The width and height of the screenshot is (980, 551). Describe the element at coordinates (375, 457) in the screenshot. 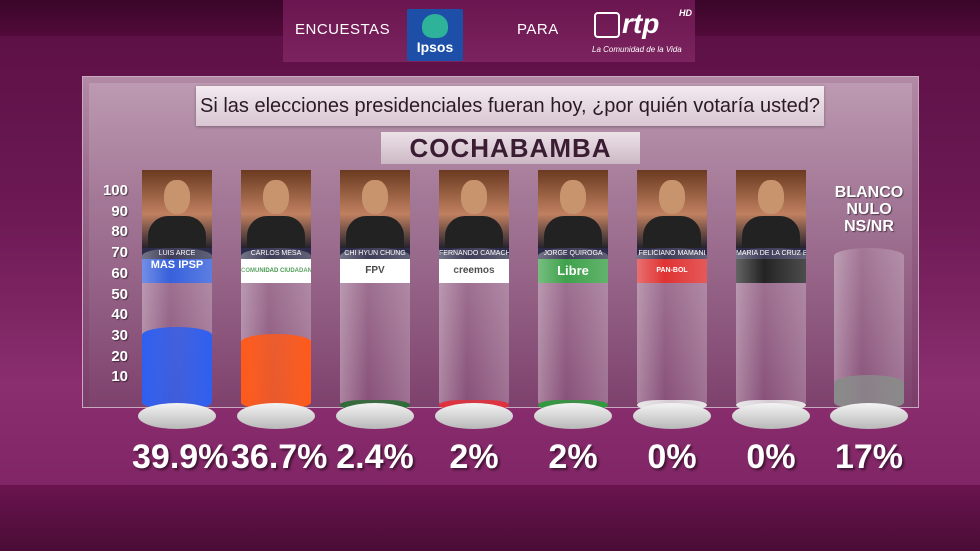

I see `value-label: 2.4%` at that location.